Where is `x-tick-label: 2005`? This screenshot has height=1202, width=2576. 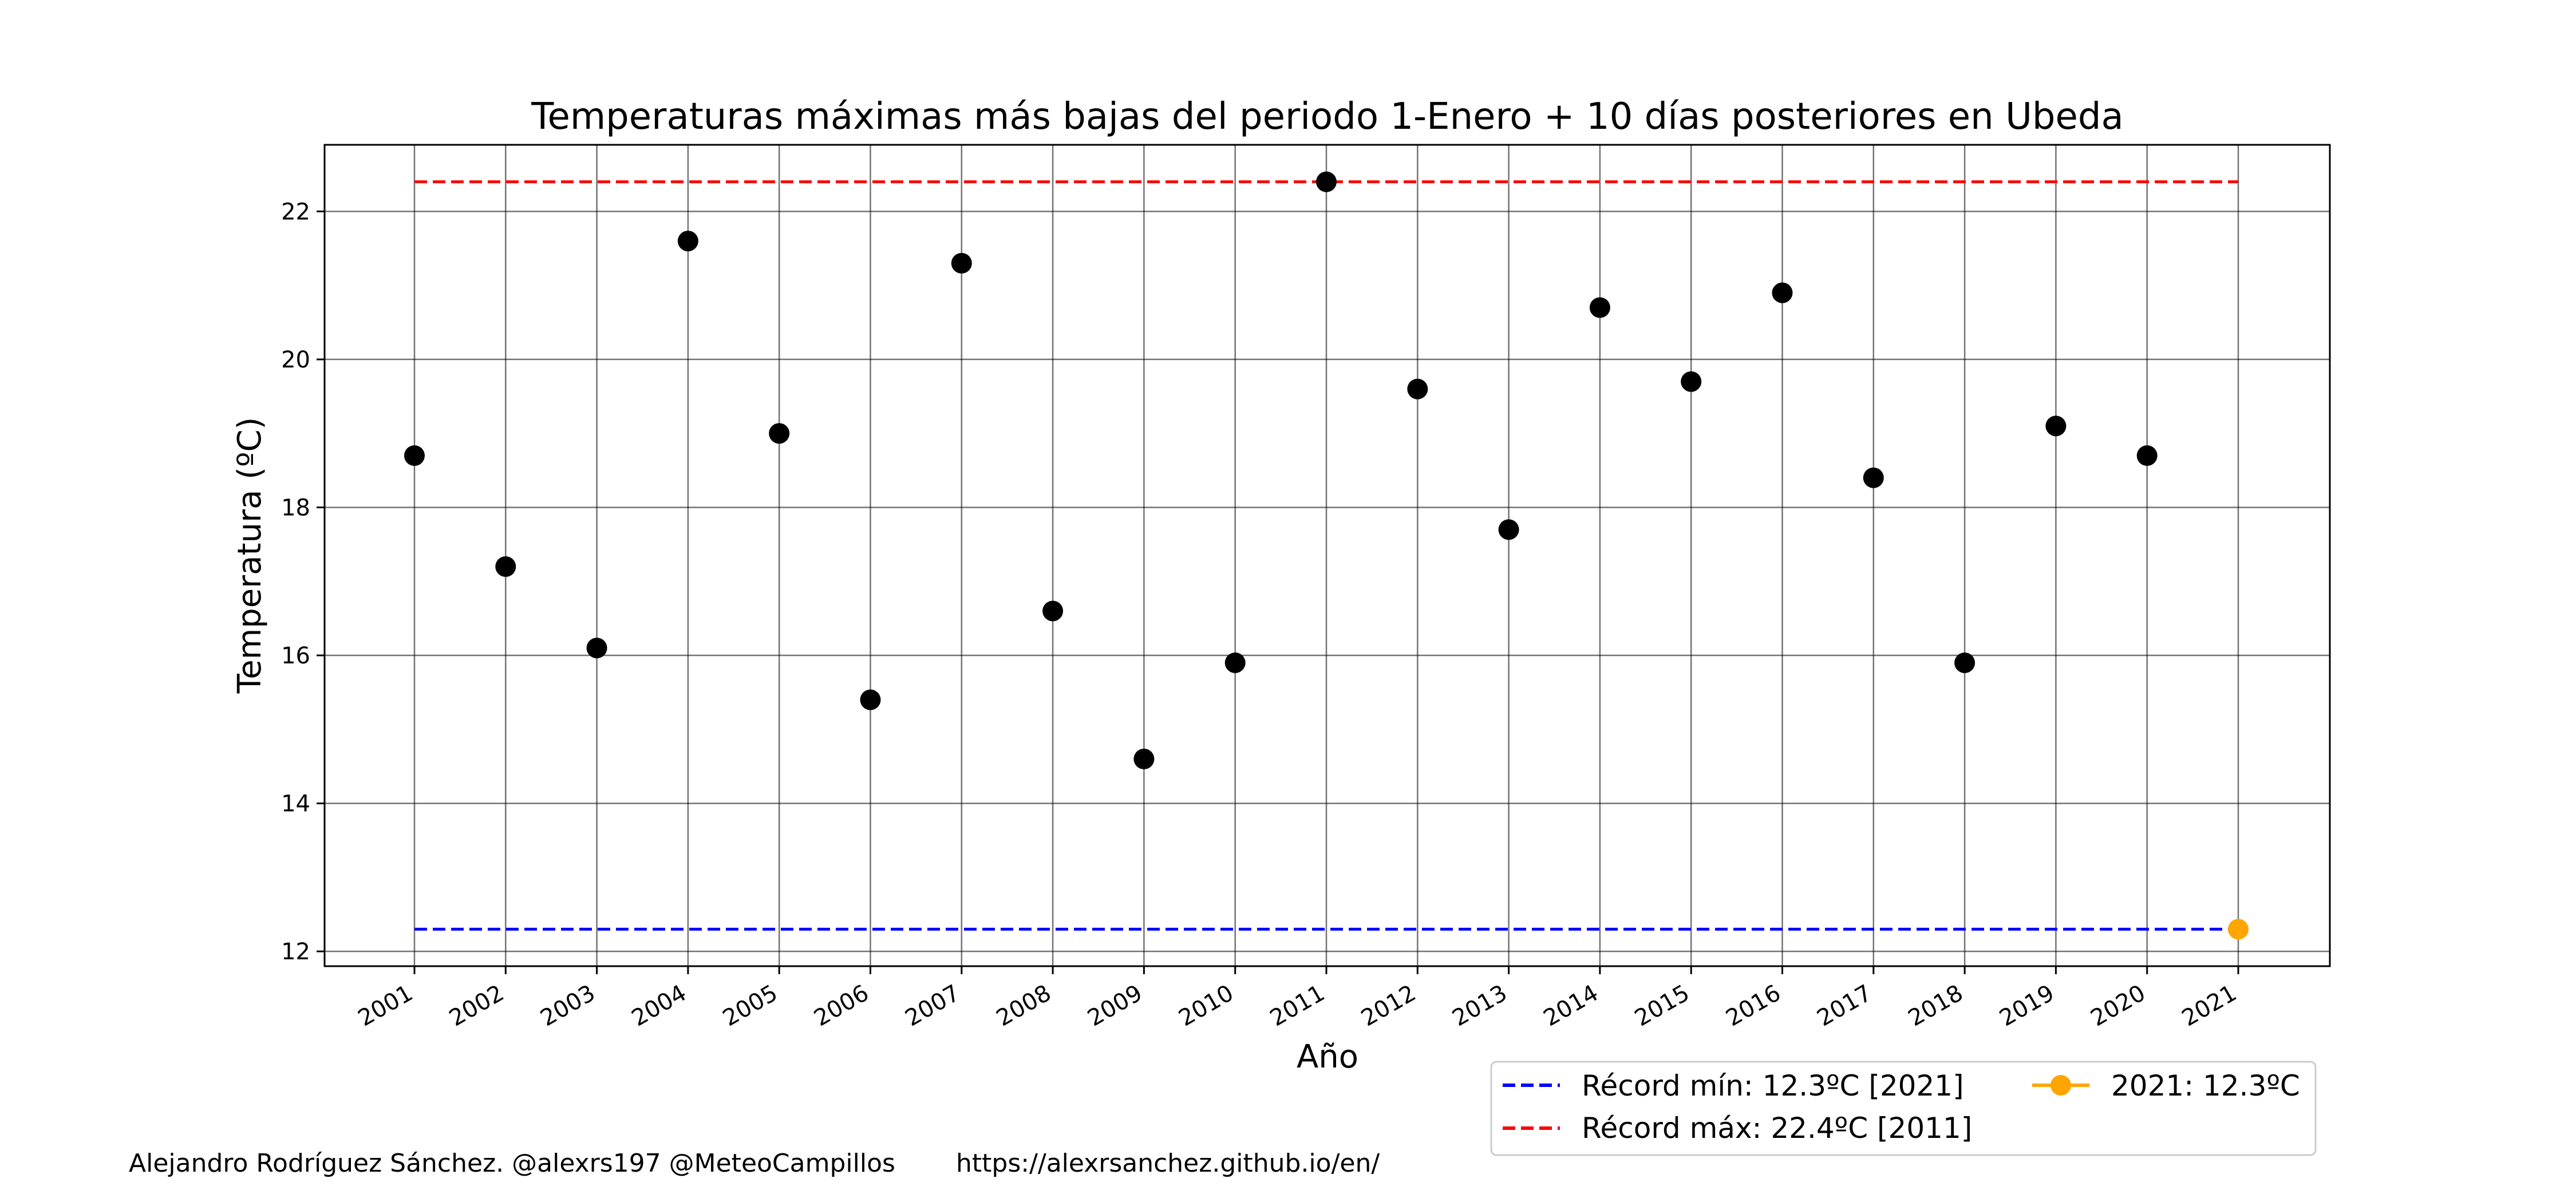 x-tick-label: 2005 is located at coordinates (750, 1006).